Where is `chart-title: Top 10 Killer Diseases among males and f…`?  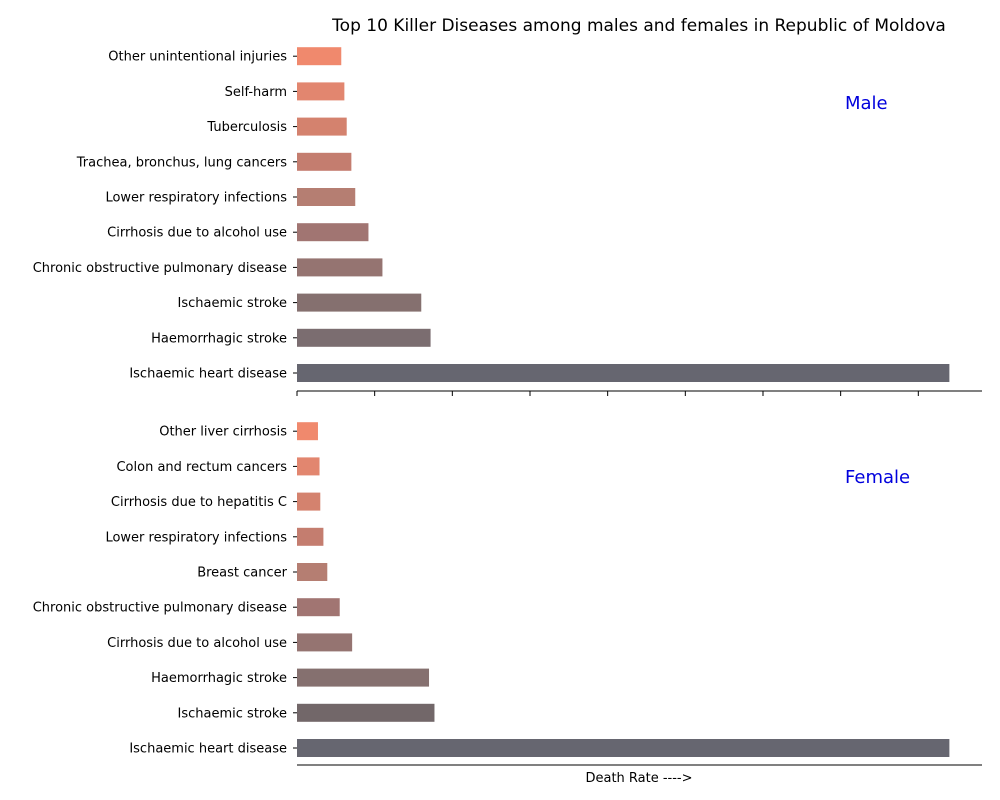 chart-title: Top 10 Killer Diseases among males and f… is located at coordinates (638, 26).